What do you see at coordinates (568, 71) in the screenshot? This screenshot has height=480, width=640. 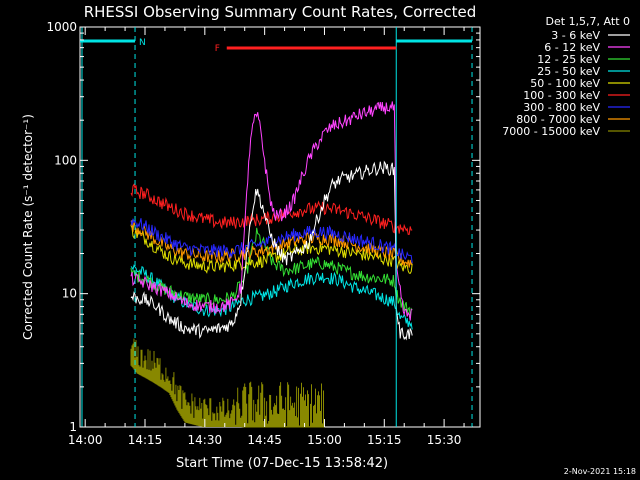 I see `legend-label-4: 25 - 50 keV` at bounding box center [568, 71].